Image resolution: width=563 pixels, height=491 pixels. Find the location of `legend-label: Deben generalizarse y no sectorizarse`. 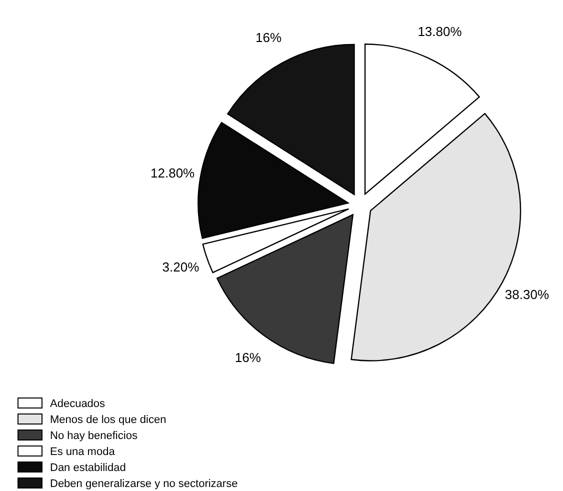

legend-label: Deben generalizarse y no sectorizarse is located at coordinates (144, 484).